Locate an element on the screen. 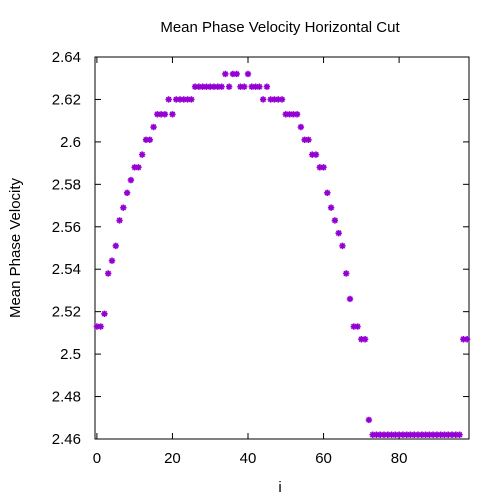 This screenshot has width=500, height=500. chart-title: Mean Phase Velocity Horizontal Cut is located at coordinates (280, 27).